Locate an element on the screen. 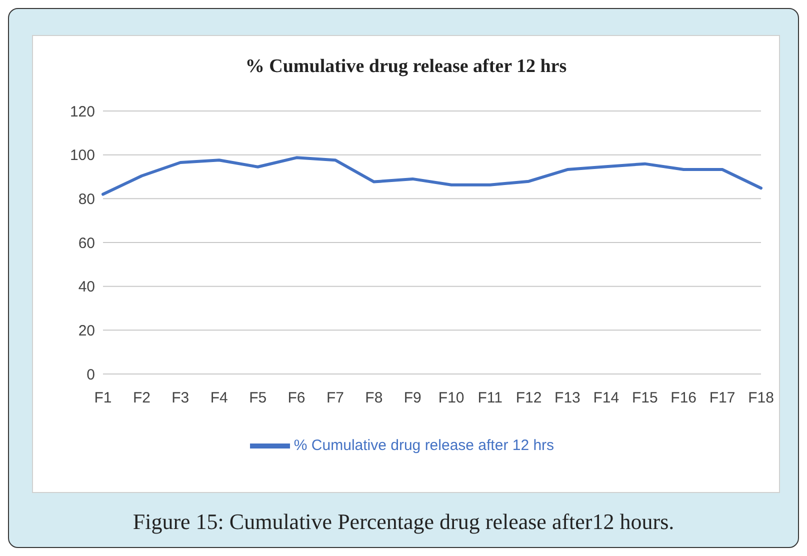  line-series is located at coordinates (432, 176).